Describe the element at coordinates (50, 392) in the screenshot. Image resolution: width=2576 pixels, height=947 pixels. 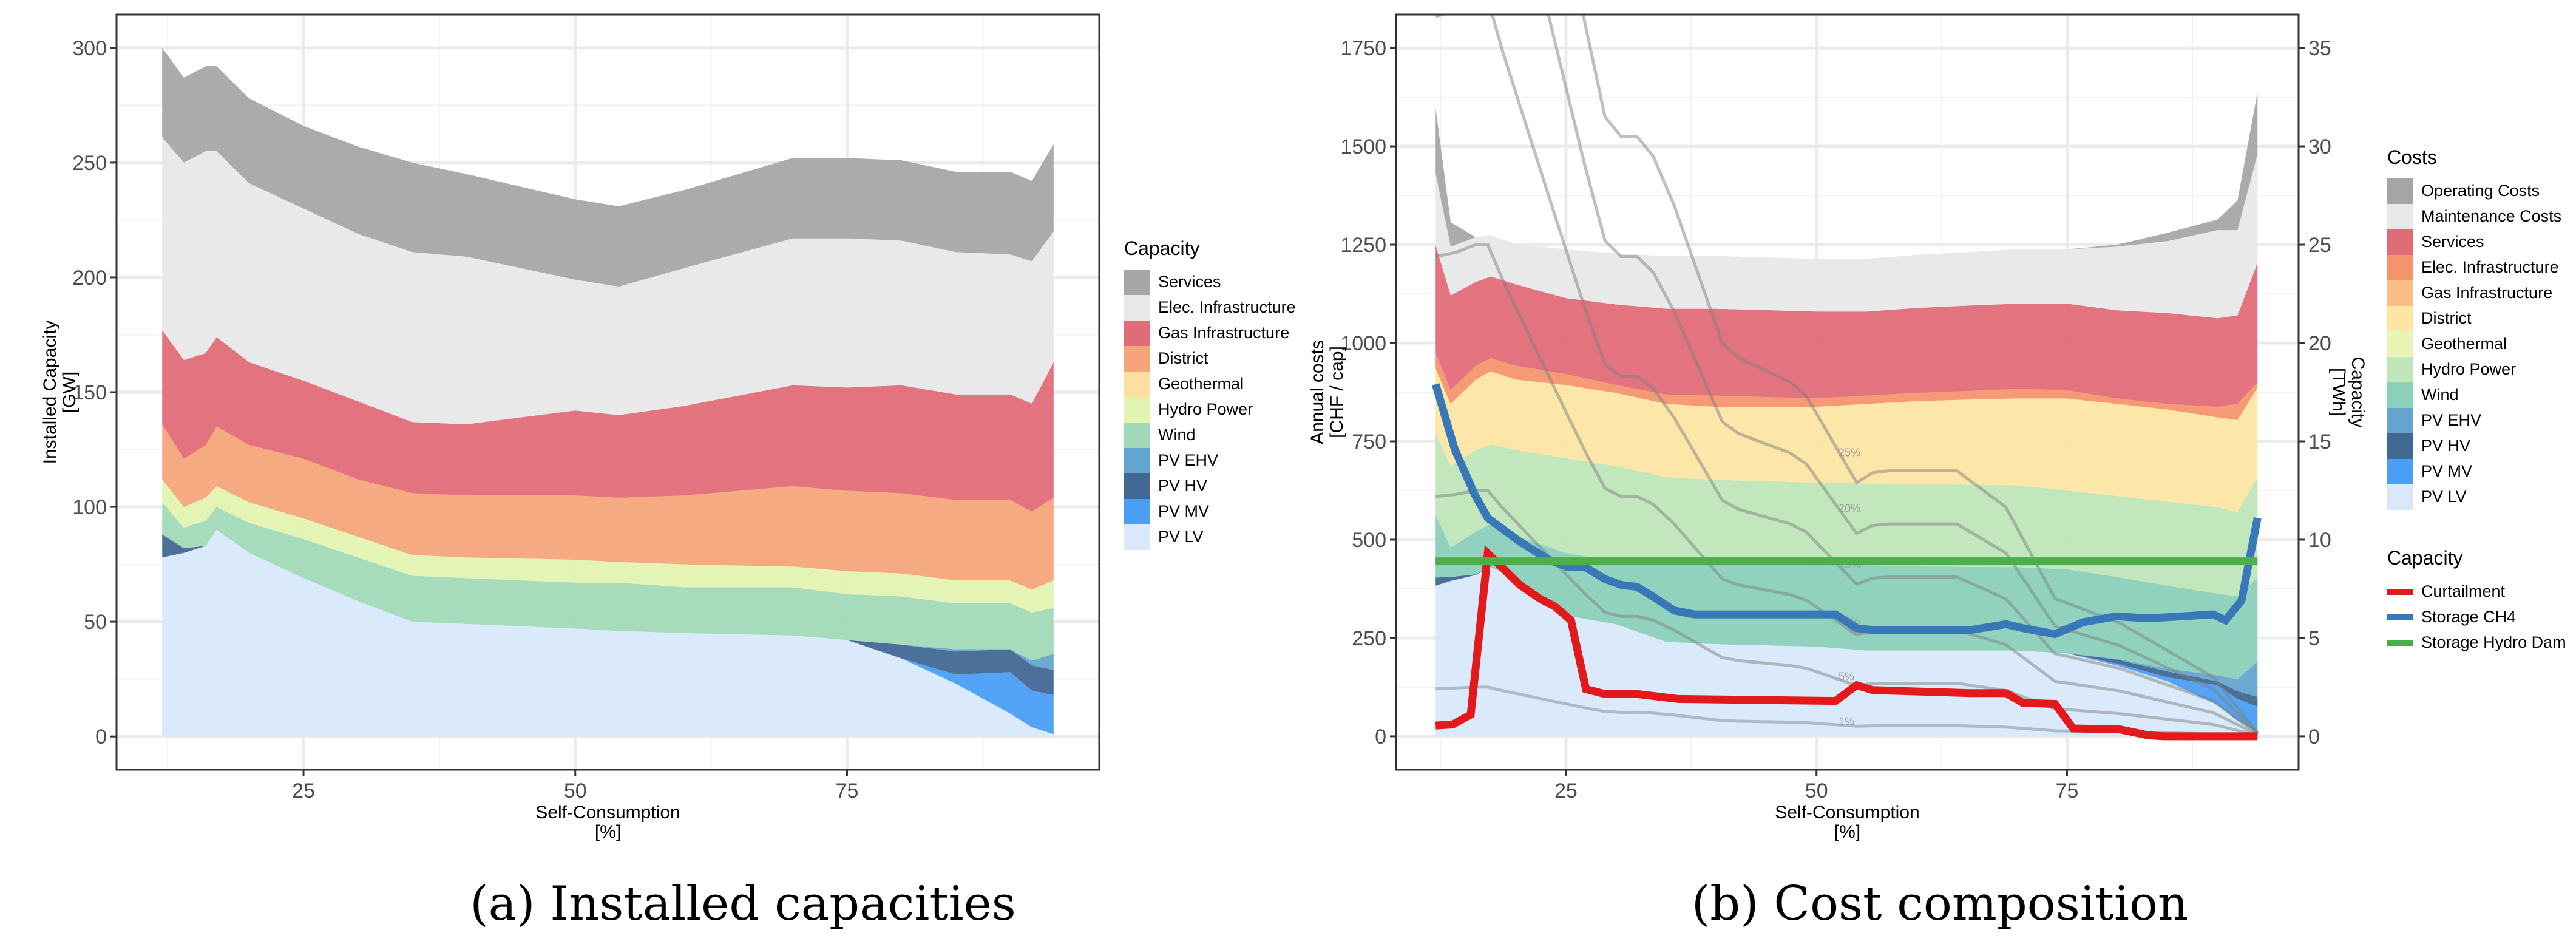
I see `y-axis-title: Installed Capacity` at that location.